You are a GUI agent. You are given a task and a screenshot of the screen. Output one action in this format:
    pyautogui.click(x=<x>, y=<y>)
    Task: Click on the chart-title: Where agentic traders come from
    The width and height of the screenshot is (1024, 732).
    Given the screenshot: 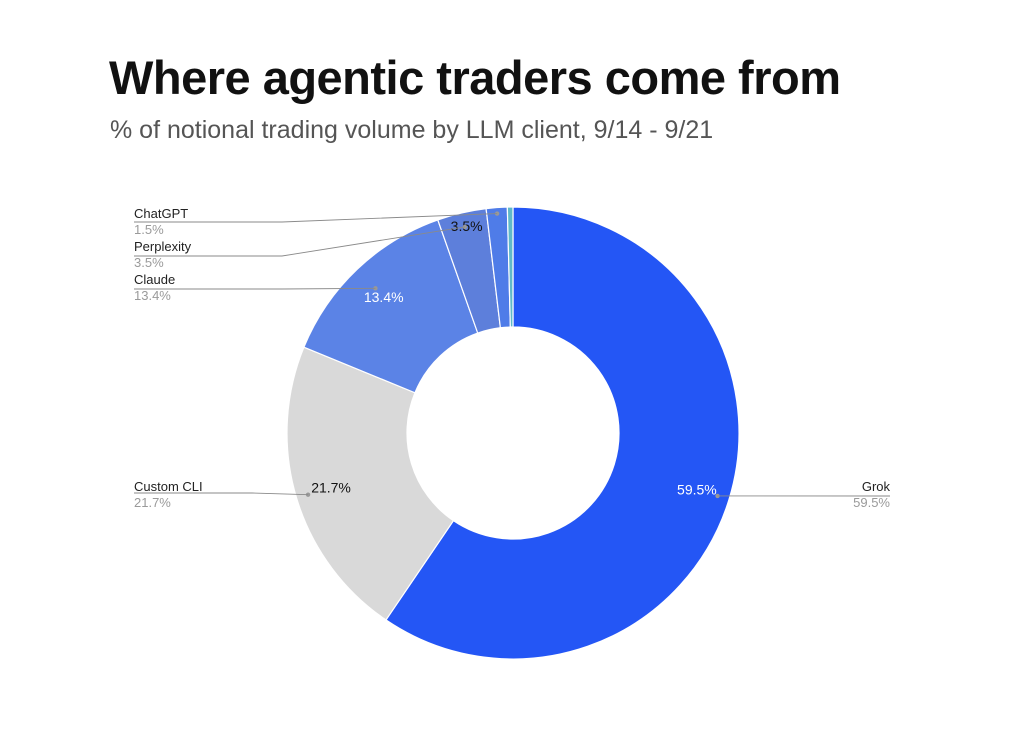 What is the action you would take?
    pyautogui.click(x=475, y=77)
    